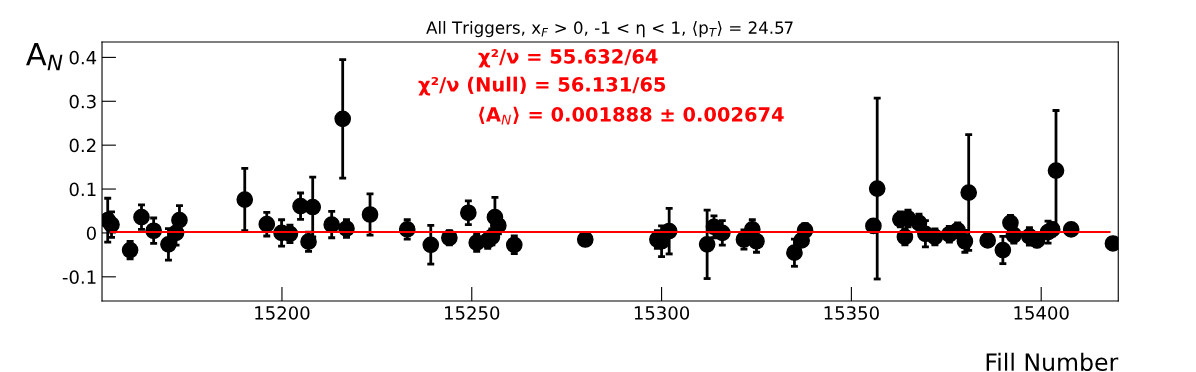  Describe the element at coordinates (851, 313) in the screenshot. I see `x-tick-label: 15350` at that location.